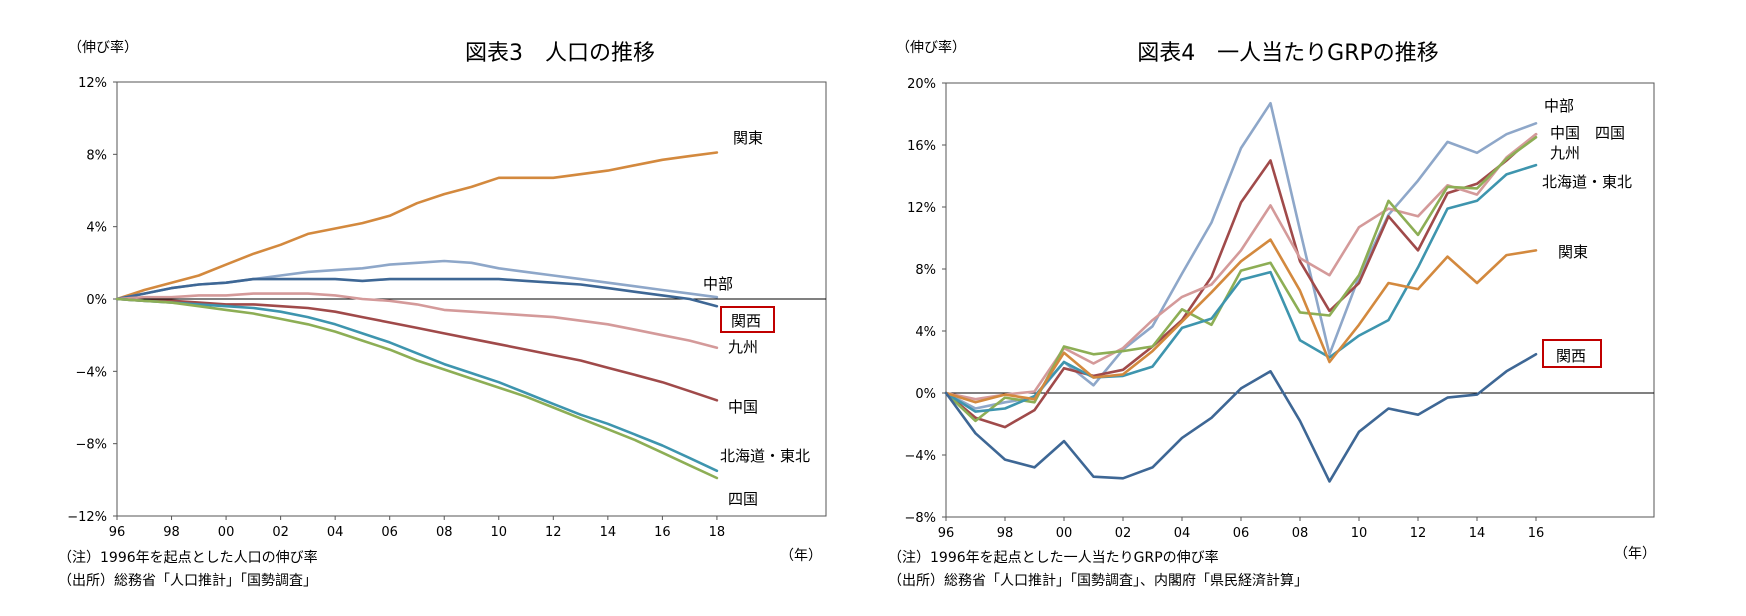  Describe the element at coordinates (1288, 53) in the screenshot. I see `chart-grp-title: 図表4 一人当たりGRPの推移` at that location.